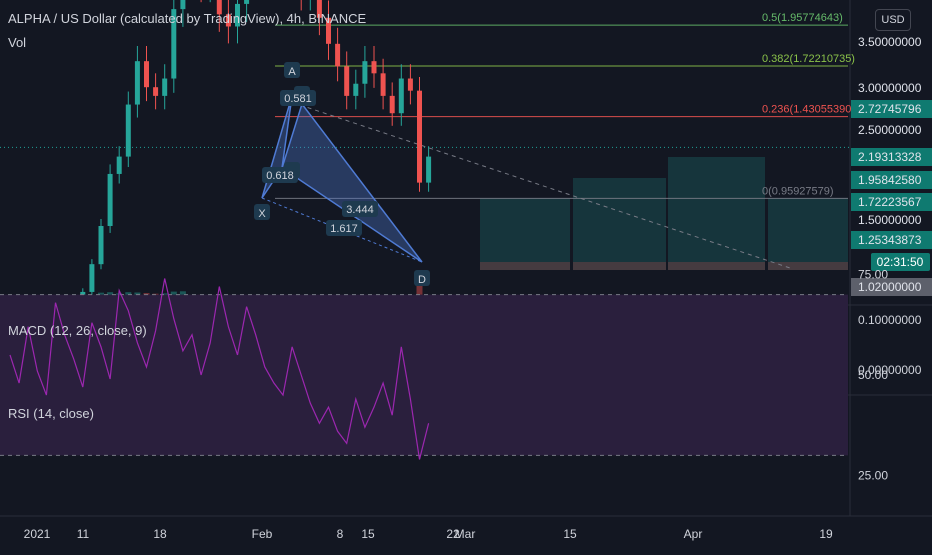 The height and width of the screenshot is (555, 932). Describe the element at coordinates (890, 370) in the screenshot. I see `macd-axis-label: 0.00000000` at that location.